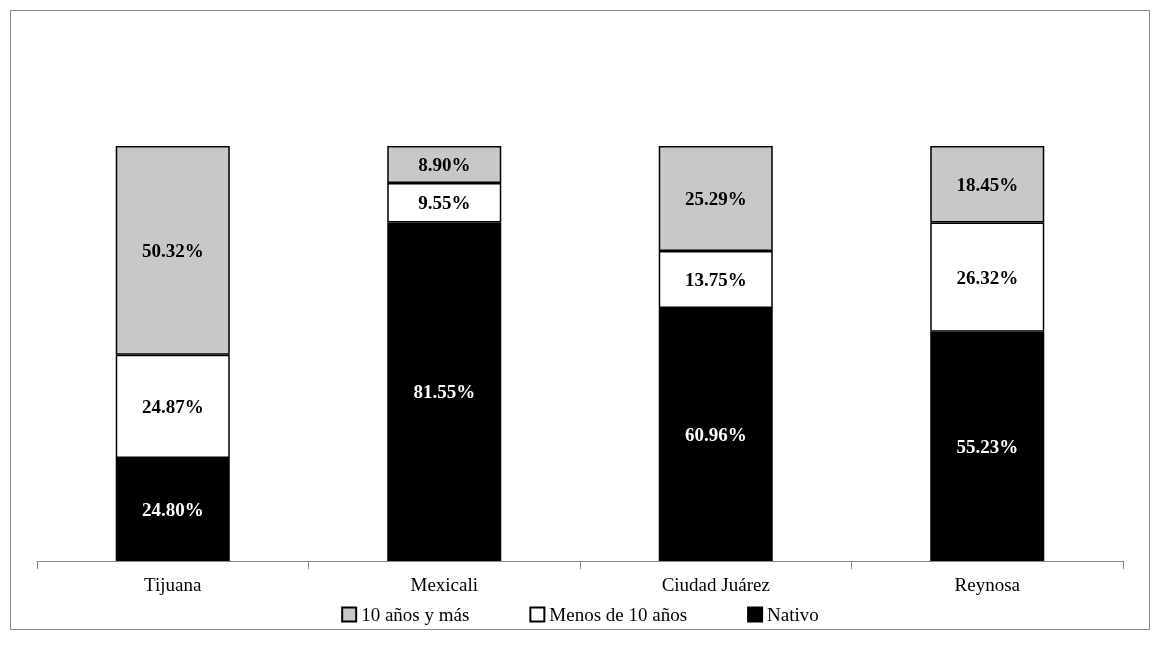  What do you see at coordinates (715, 279) in the screenshot?
I see `data-label: 13.75%` at bounding box center [715, 279].